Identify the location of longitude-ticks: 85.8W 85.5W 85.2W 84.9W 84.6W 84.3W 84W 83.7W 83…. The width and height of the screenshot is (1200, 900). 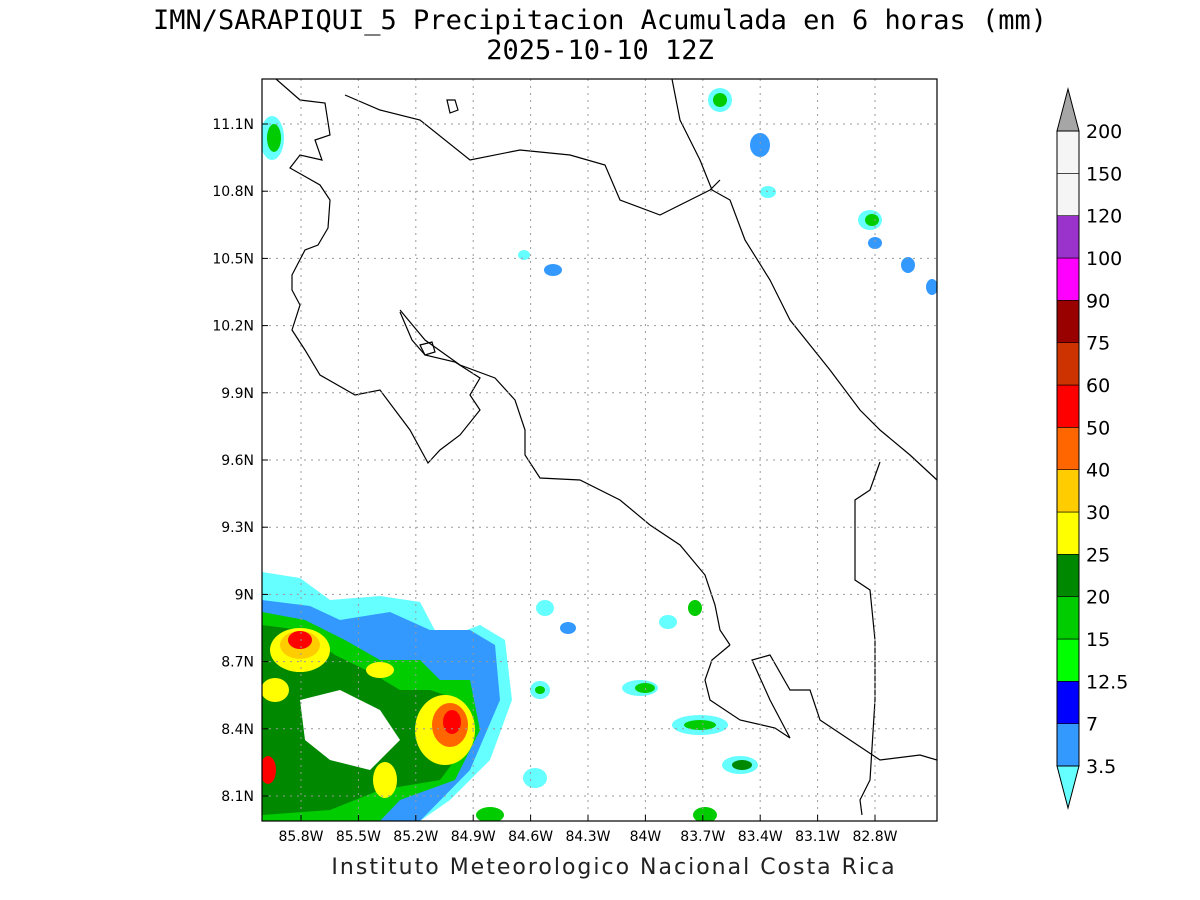
(588, 830).